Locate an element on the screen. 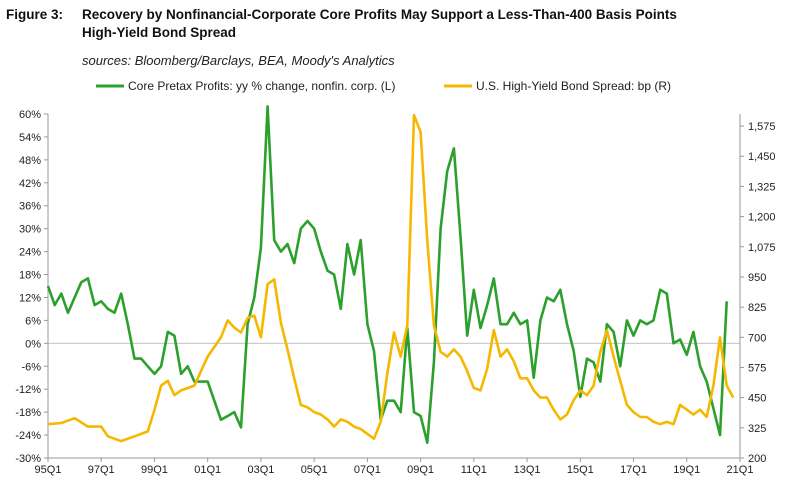  title-line-2: High-Yield Bond Spread is located at coordinates (159, 32).